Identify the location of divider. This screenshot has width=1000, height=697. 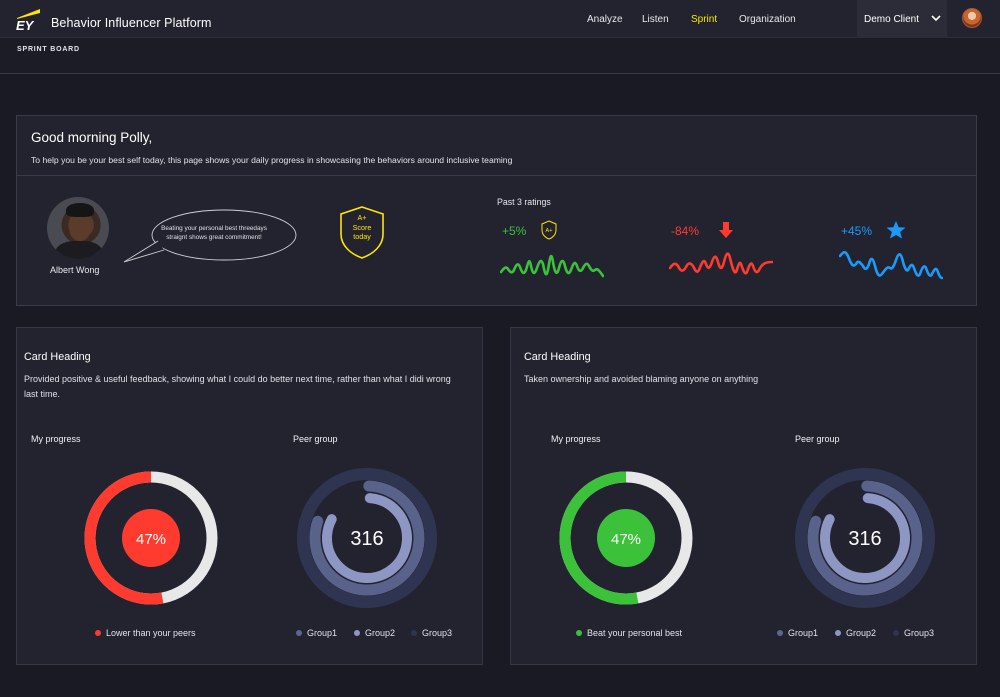
(496, 175).